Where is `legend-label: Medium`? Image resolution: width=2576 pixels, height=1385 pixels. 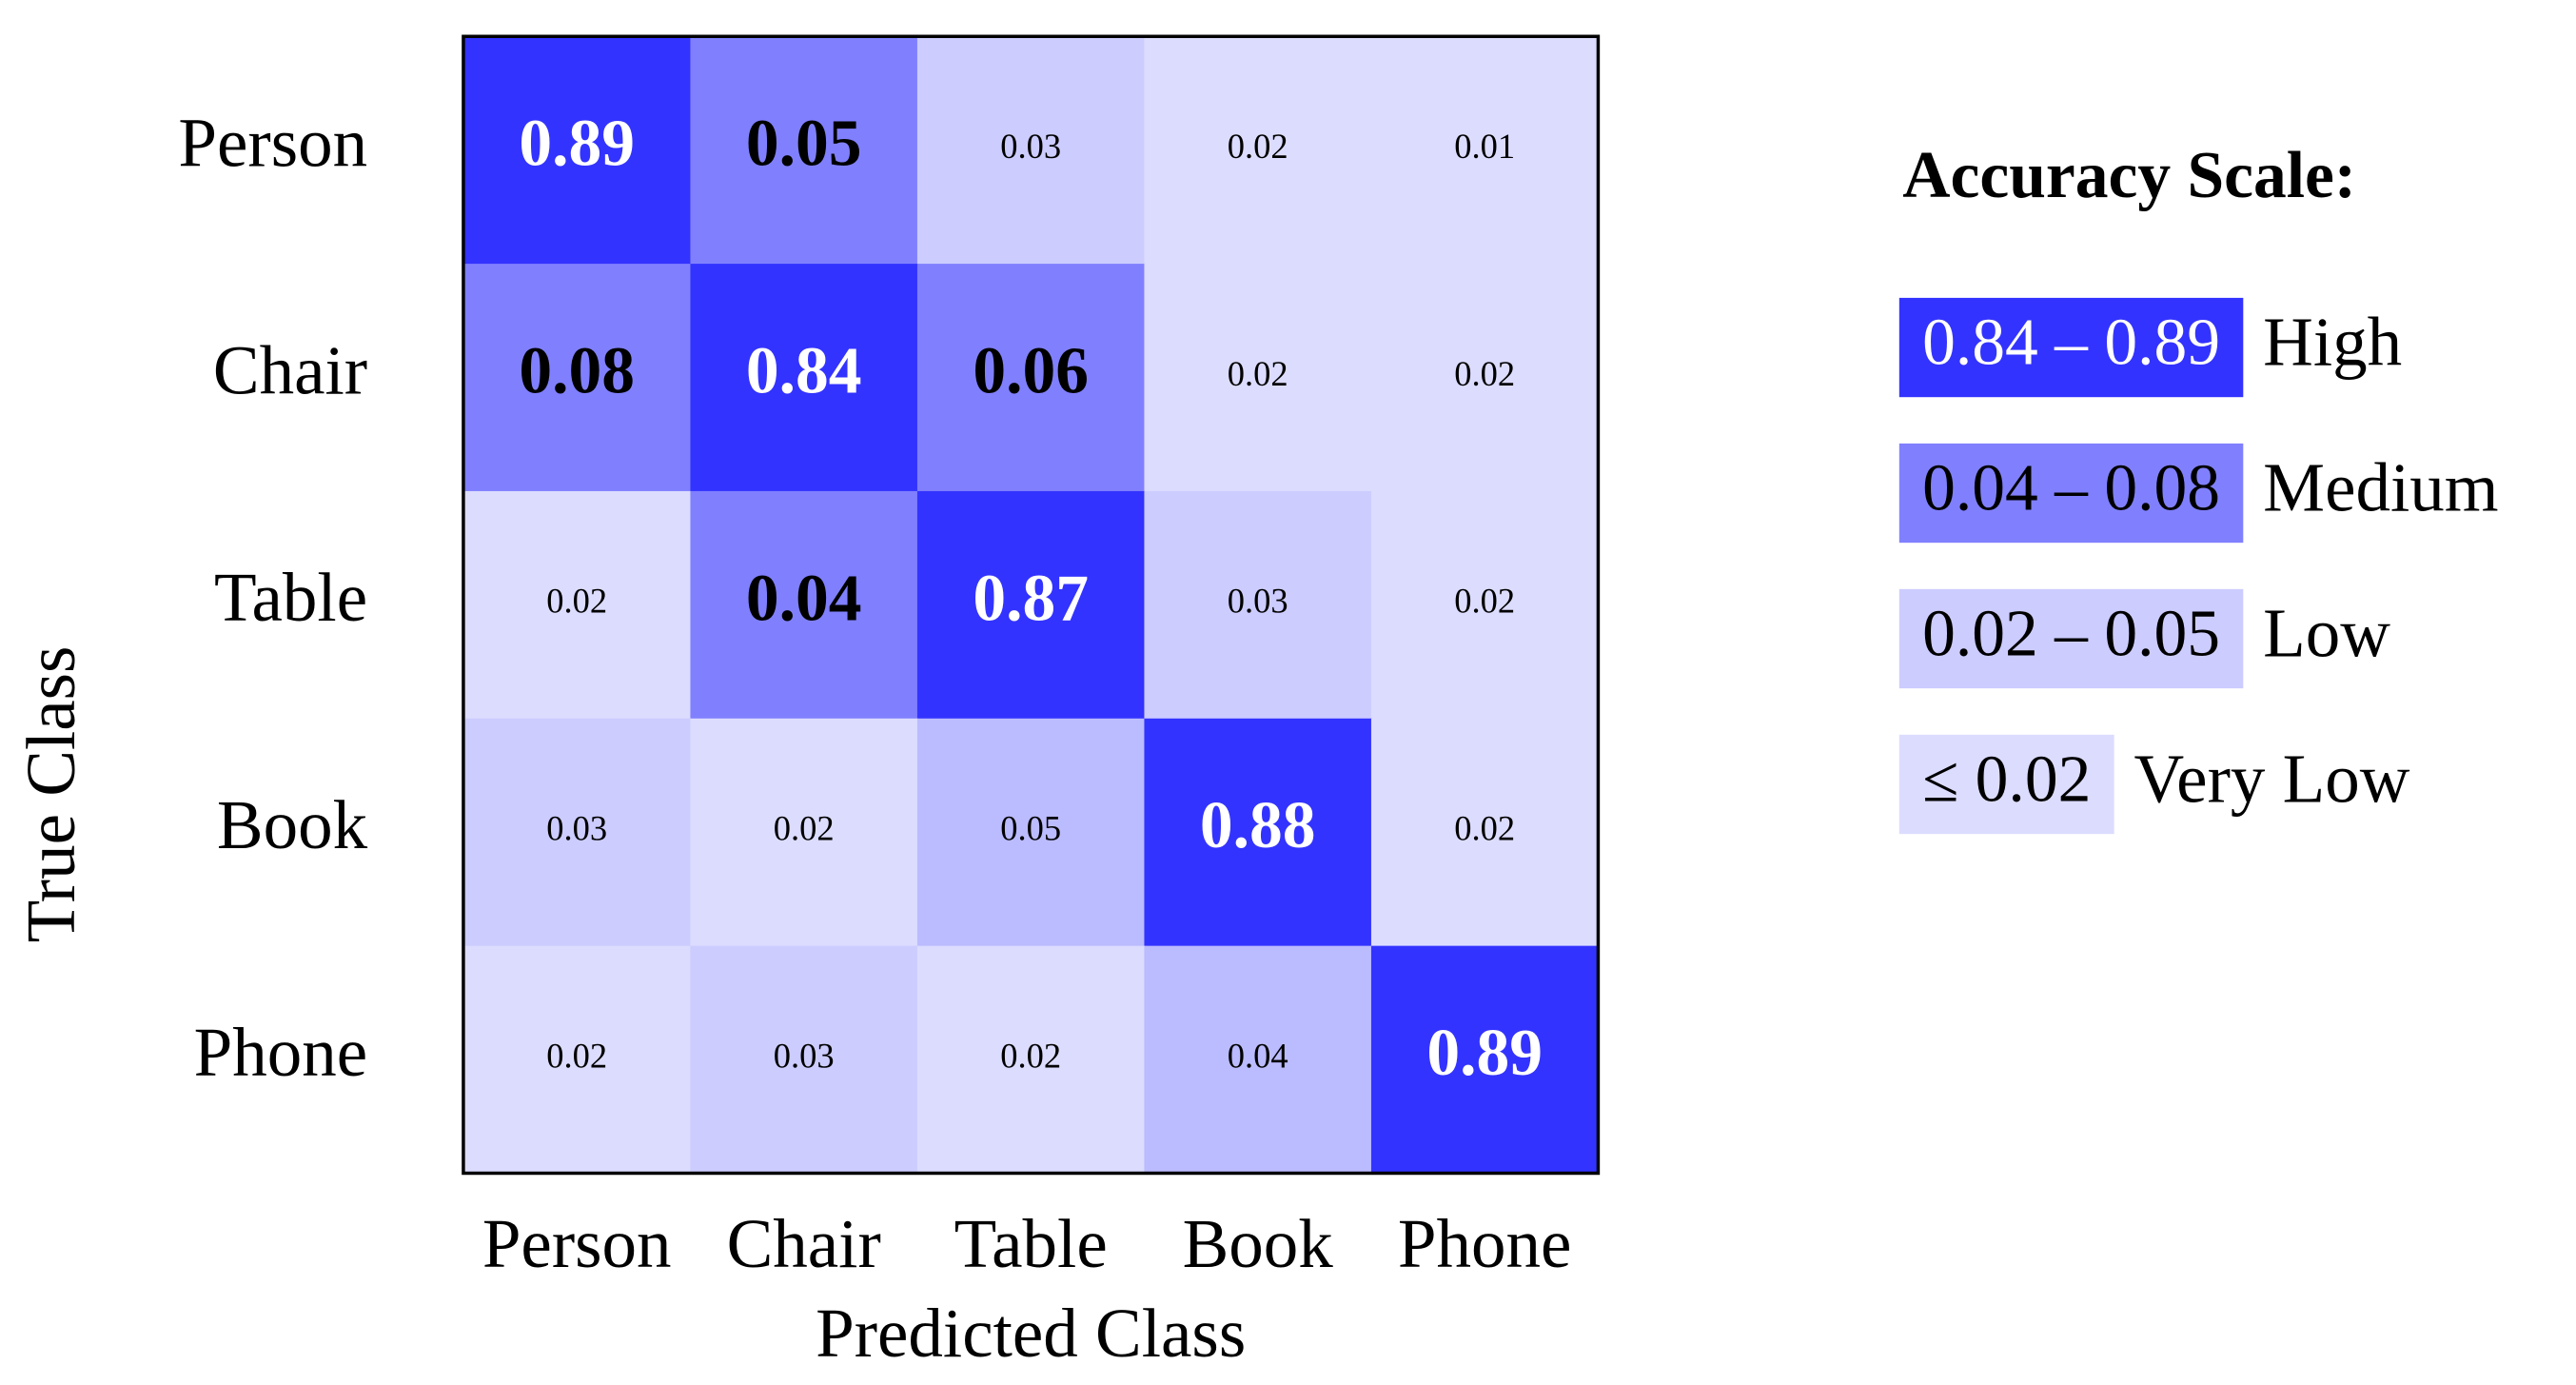 legend-label: Medium is located at coordinates (2380, 487).